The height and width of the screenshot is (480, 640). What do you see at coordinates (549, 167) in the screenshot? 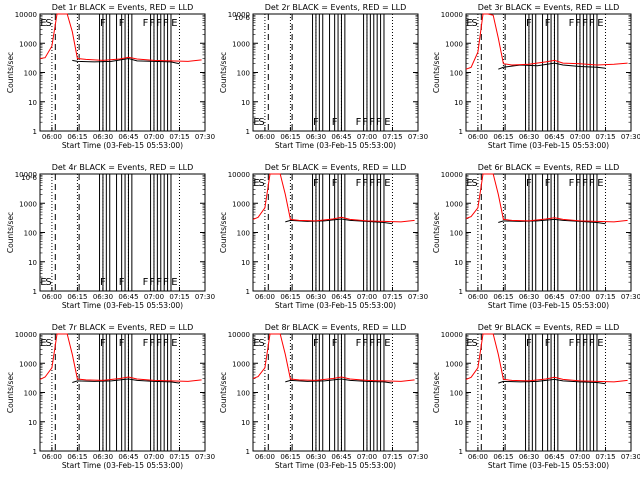
I see `panel-title: Det 6r BLACK = Events, RED = LLD` at bounding box center [549, 167].